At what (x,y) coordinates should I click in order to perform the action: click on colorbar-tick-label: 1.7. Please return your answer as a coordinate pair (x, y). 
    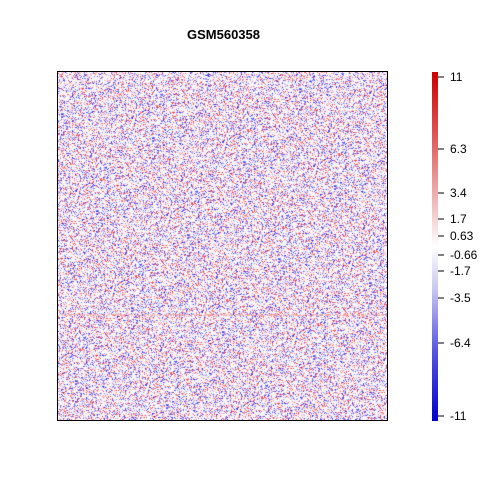
    Looking at the image, I should click on (458, 219).